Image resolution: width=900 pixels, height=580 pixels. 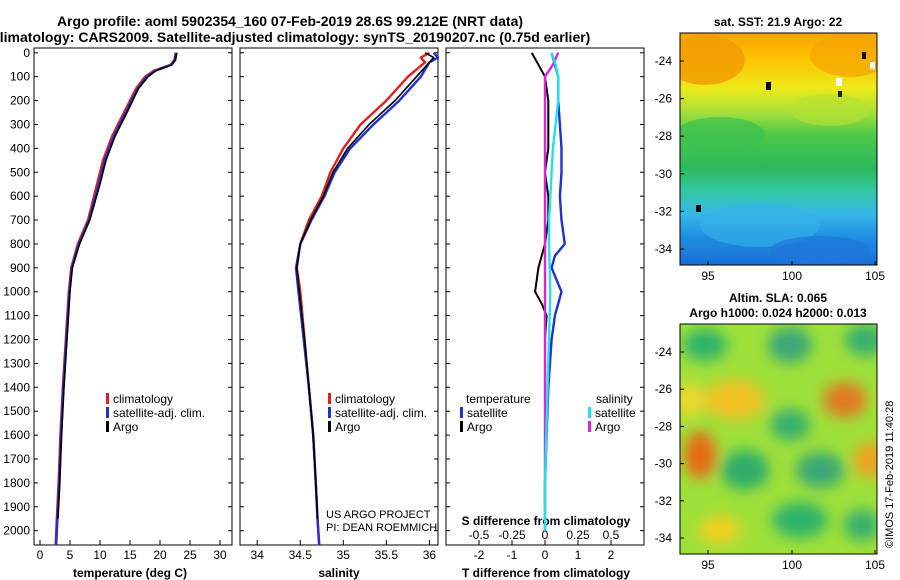 I want to click on sla-map-title: Altim. SLA: 0.065, so click(x=778, y=298).